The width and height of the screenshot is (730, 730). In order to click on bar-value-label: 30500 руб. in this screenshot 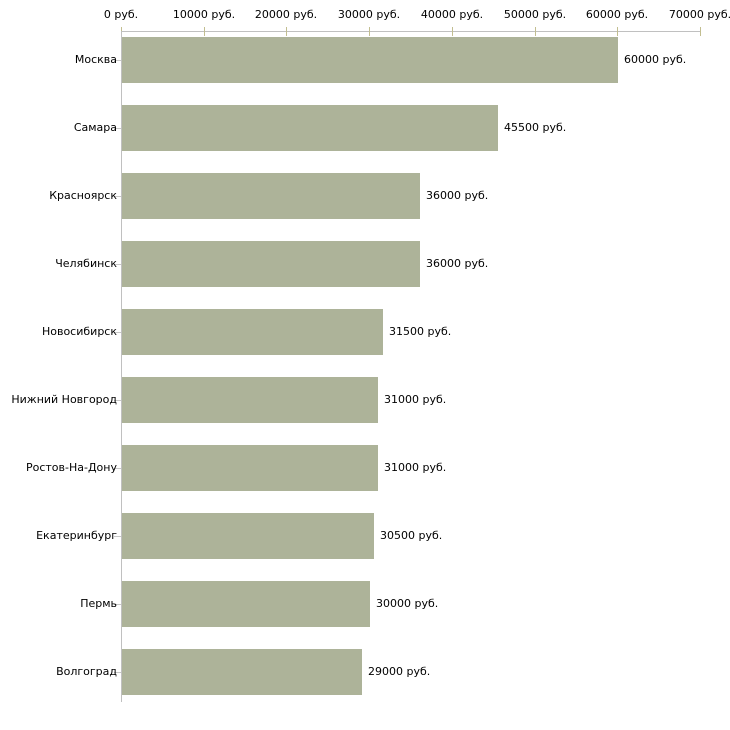, I will do `click(411, 535)`.